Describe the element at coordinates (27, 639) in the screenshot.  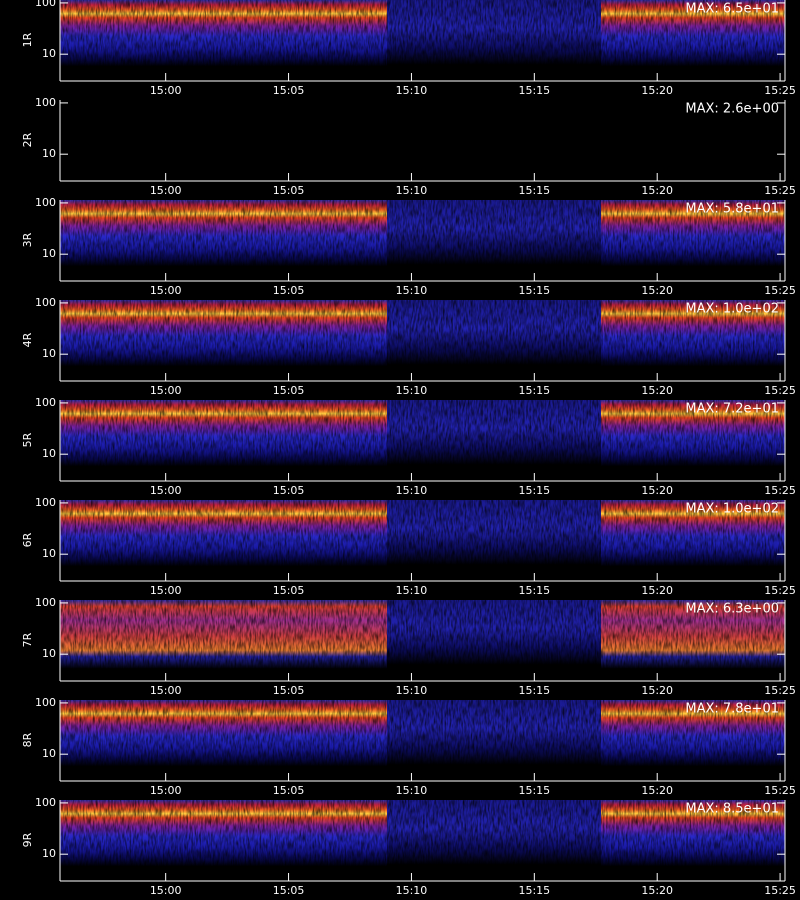
I see `y-axis-label: 7R` at that location.